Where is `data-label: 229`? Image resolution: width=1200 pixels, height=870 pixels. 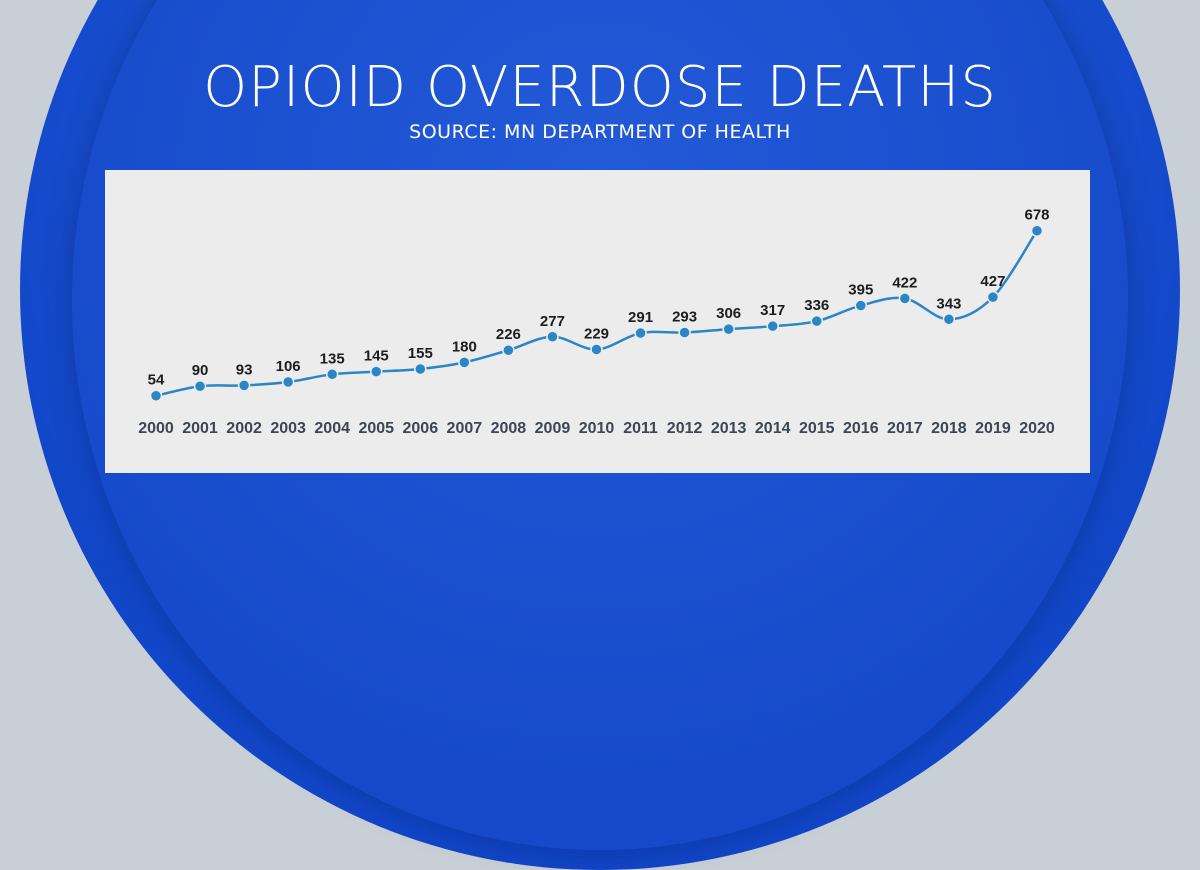 data-label: 229 is located at coordinates (596, 333).